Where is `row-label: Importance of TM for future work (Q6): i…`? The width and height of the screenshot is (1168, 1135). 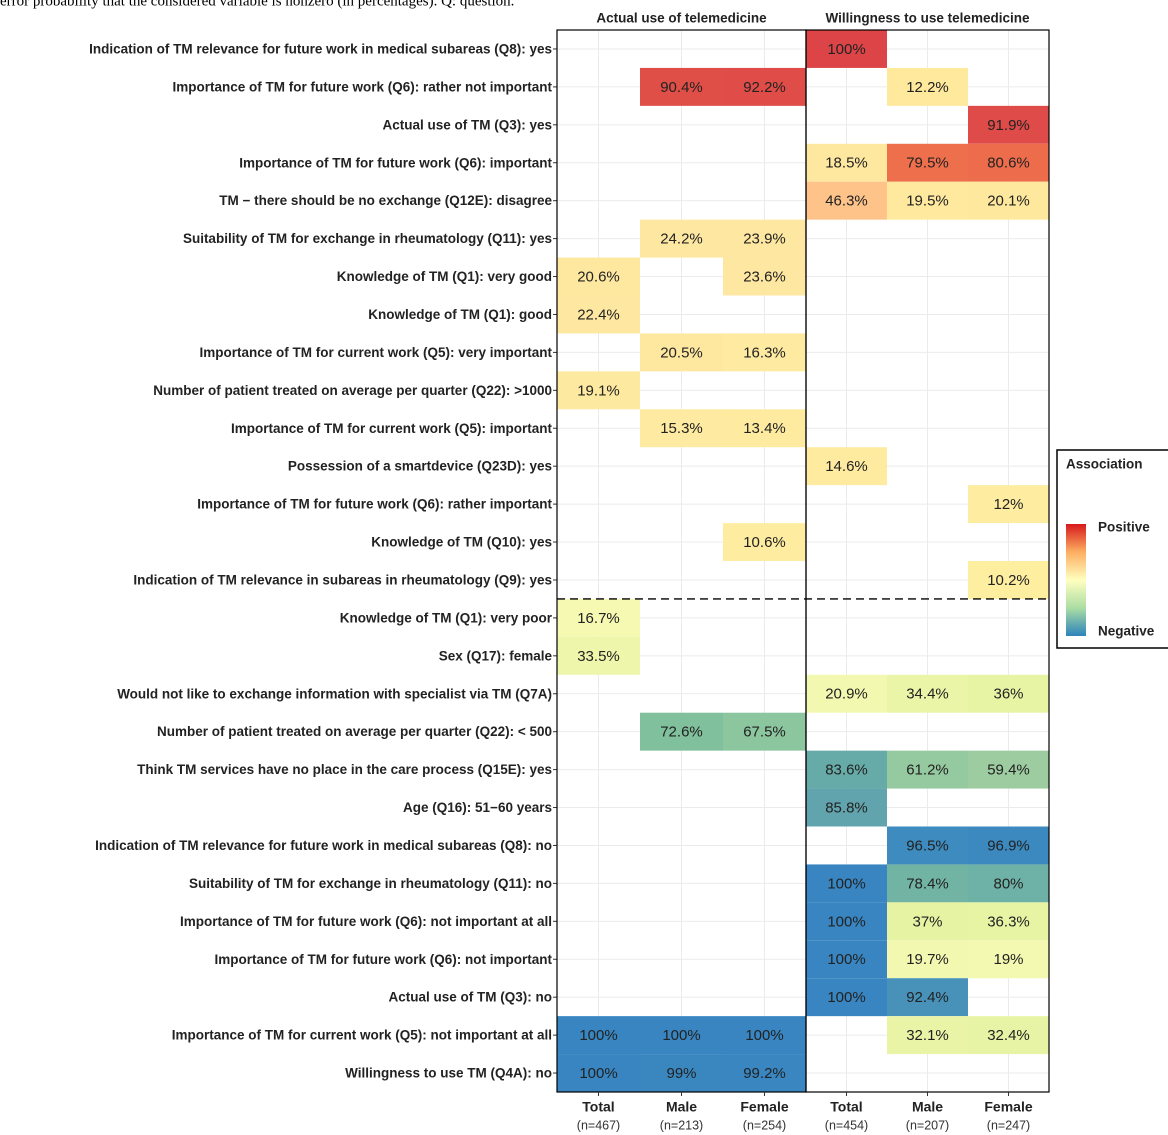
row-label: Importance of TM for future work (Q6): i… is located at coordinates (395, 162).